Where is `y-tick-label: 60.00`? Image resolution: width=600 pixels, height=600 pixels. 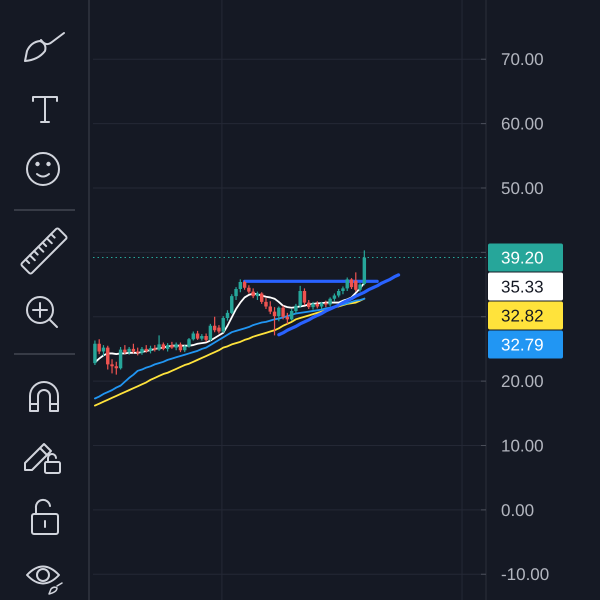 y-tick-label: 60.00 is located at coordinates (522, 124).